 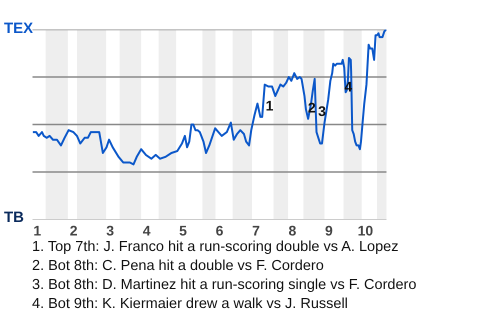 I want to click on x-tick-label: 6, so click(x=220, y=230).